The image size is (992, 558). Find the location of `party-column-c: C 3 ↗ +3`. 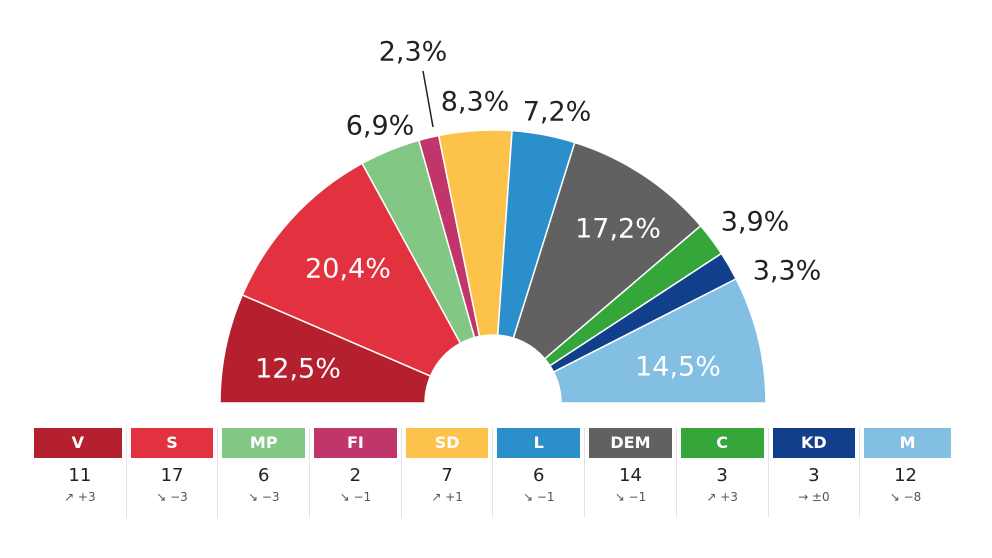

party-column-c: C 3 ↗ +3 is located at coordinates (721, 473).